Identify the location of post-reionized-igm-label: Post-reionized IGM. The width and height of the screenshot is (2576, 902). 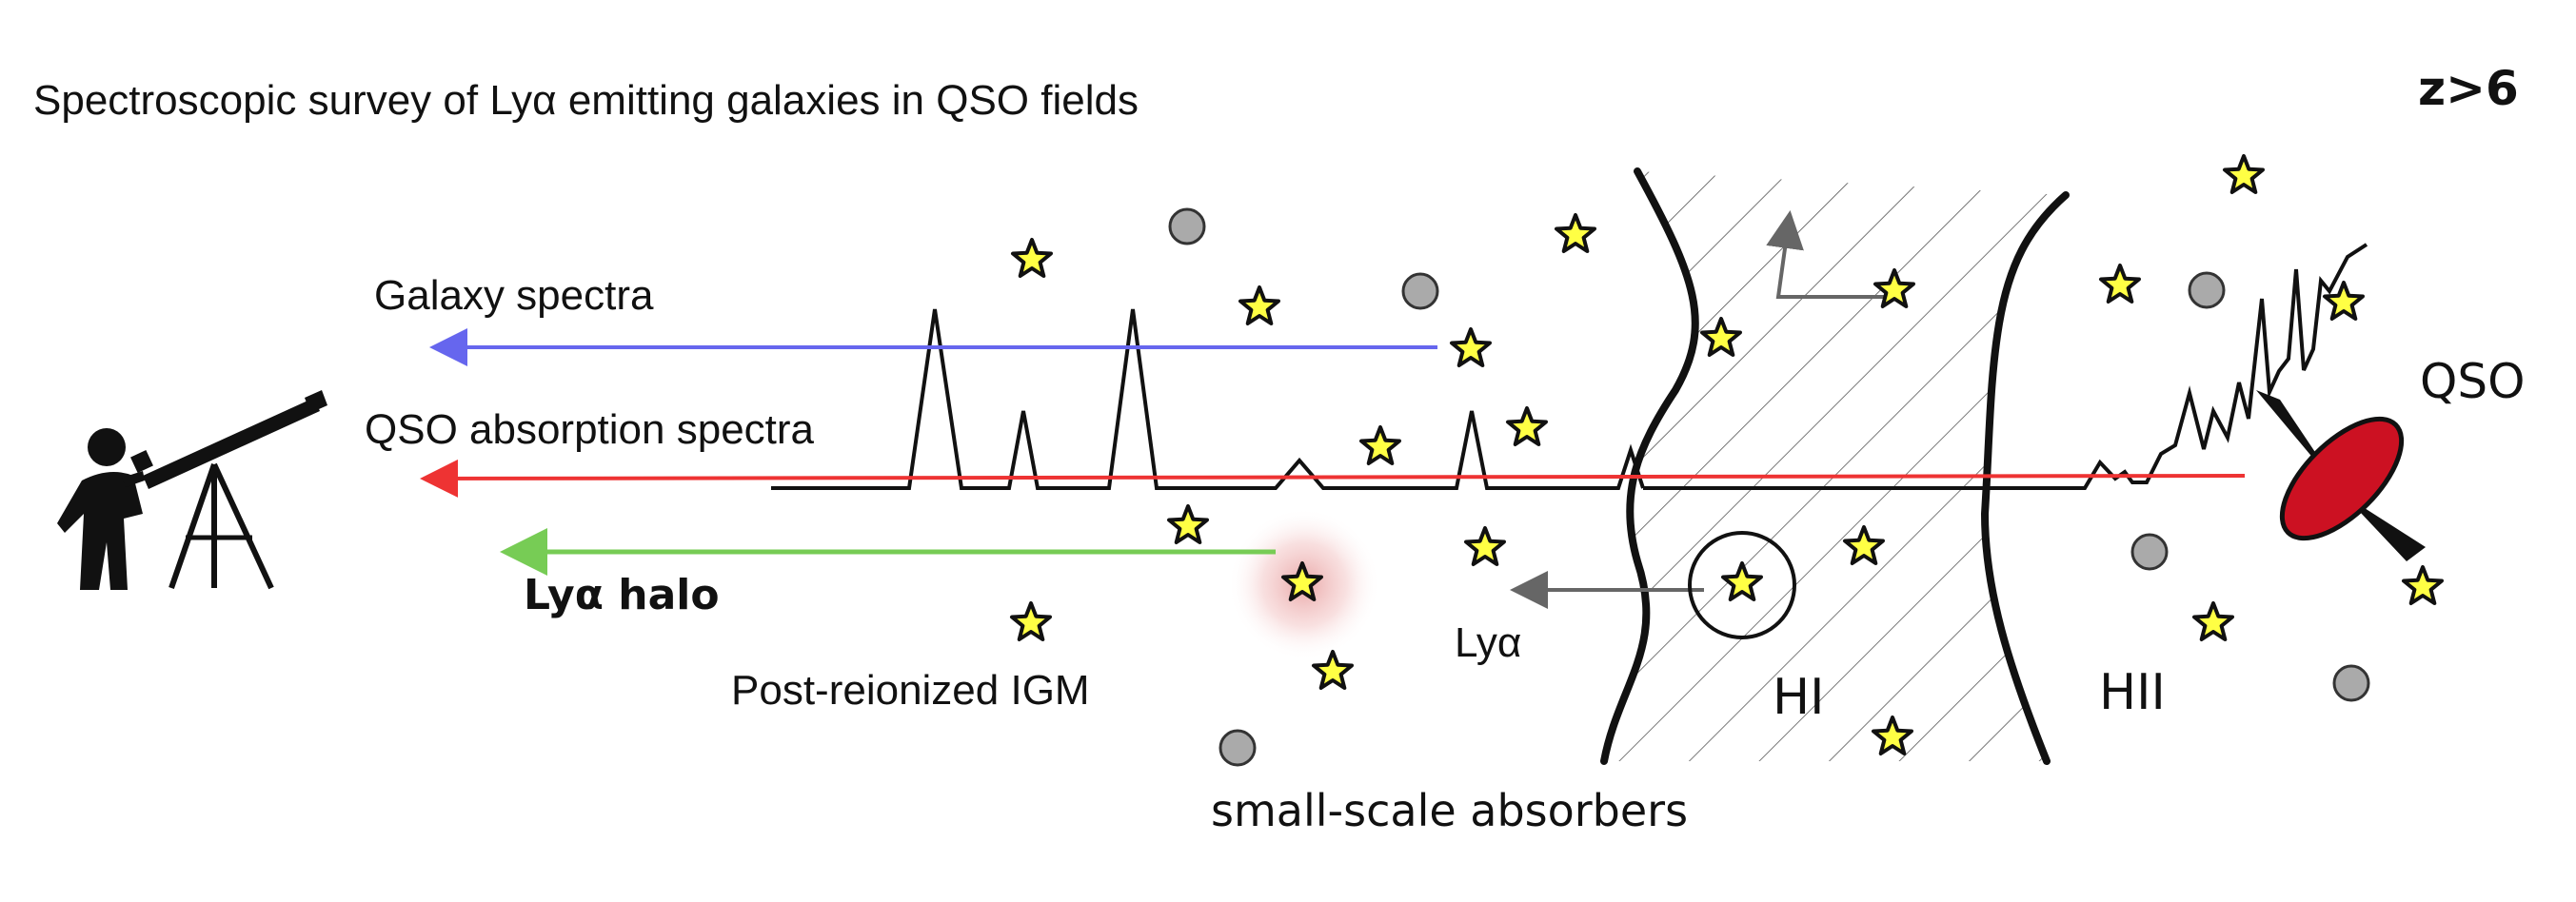
(911, 691).